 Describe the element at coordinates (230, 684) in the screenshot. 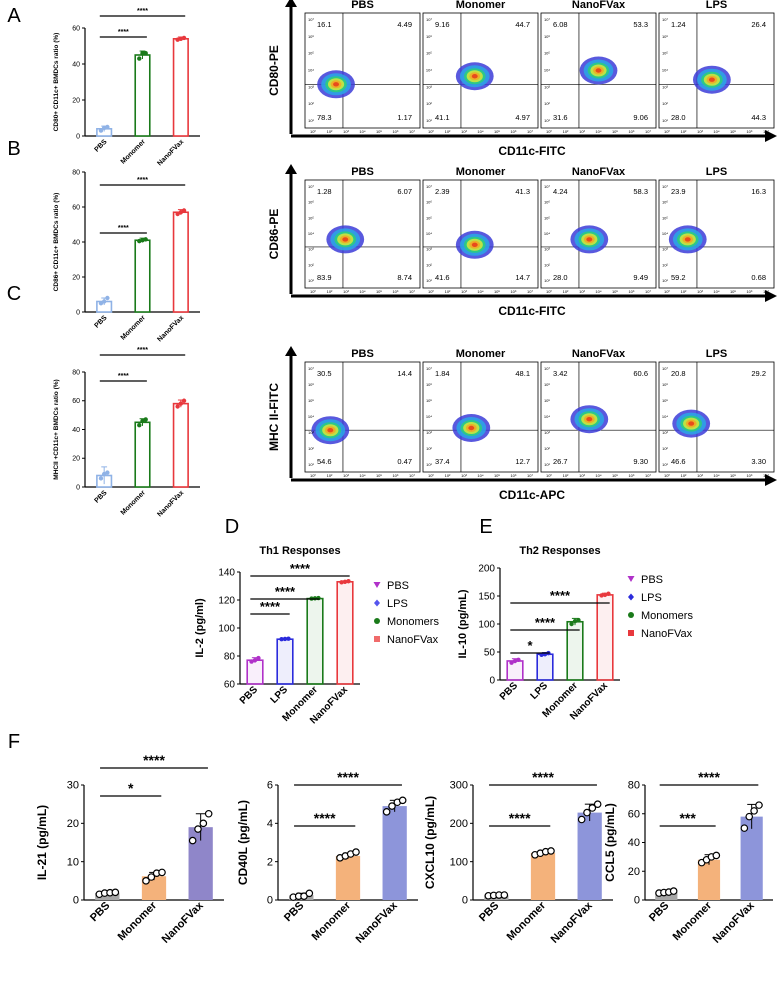

I see `D-ytick-label: 60` at that location.